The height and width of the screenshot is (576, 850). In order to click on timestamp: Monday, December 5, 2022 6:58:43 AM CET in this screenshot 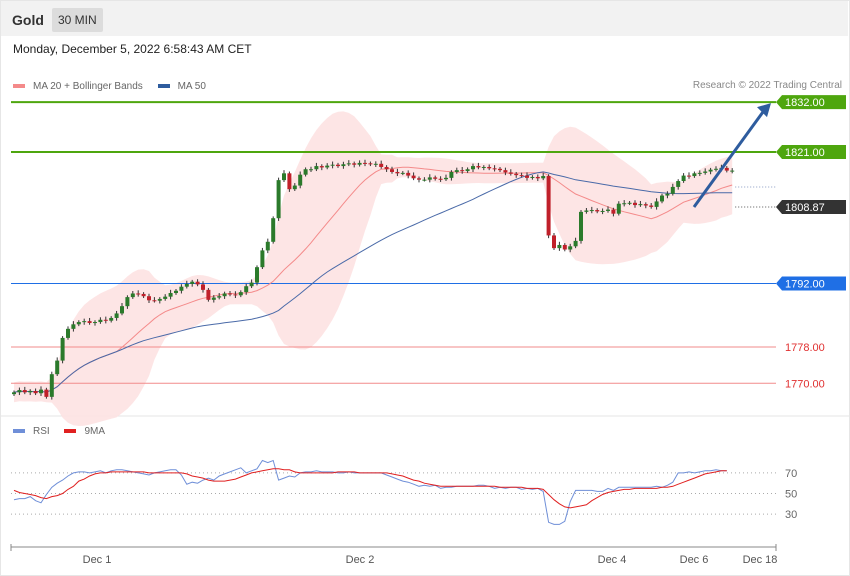, I will do `click(132, 49)`.